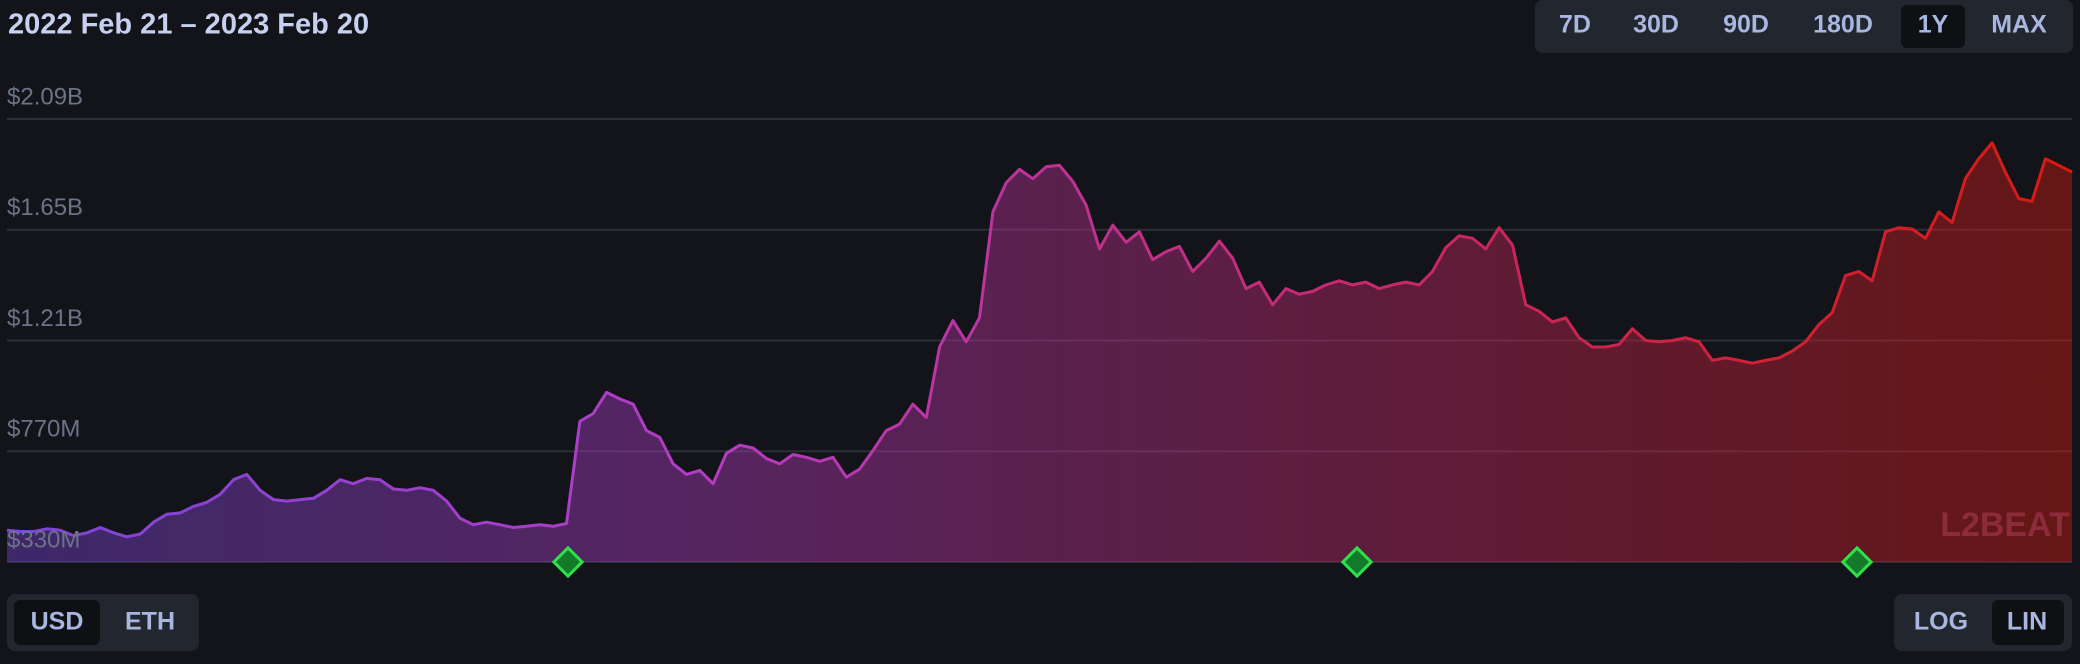  What do you see at coordinates (1843, 25) in the screenshot?
I see `toggle-button: 180D` at bounding box center [1843, 25].